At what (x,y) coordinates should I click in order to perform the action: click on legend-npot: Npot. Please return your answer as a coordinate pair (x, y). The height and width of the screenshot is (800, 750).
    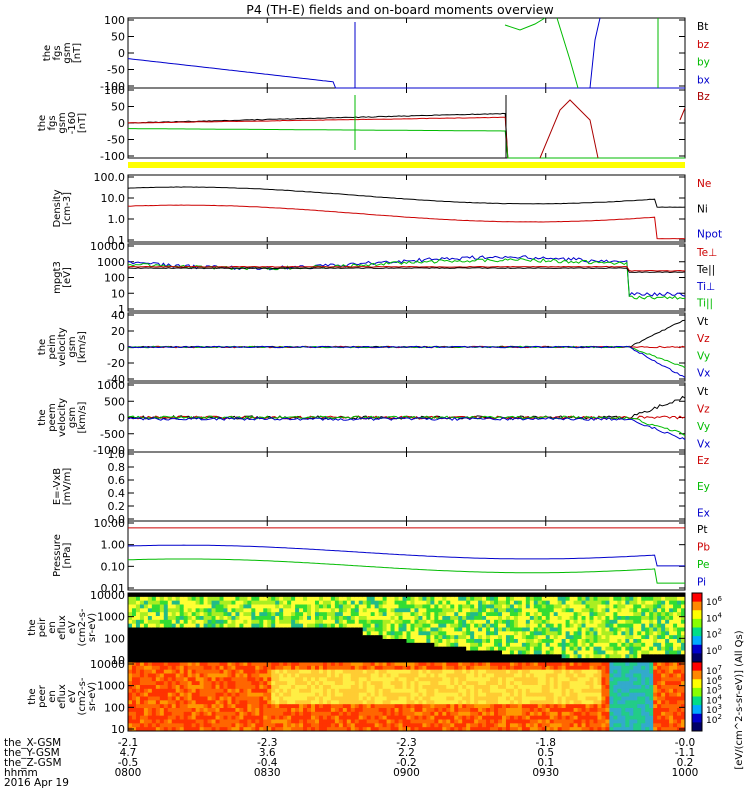
    Looking at the image, I should click on (709, 235).